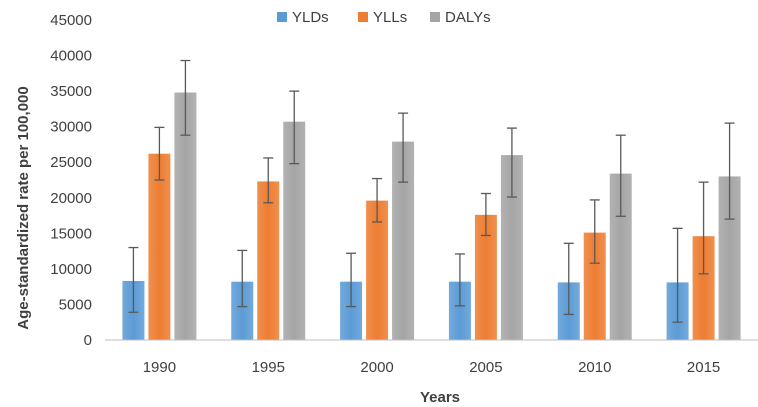 The width and height of the screenshot is (758, 407). I want to click on bar-dalys-1990, so click(185, 216).